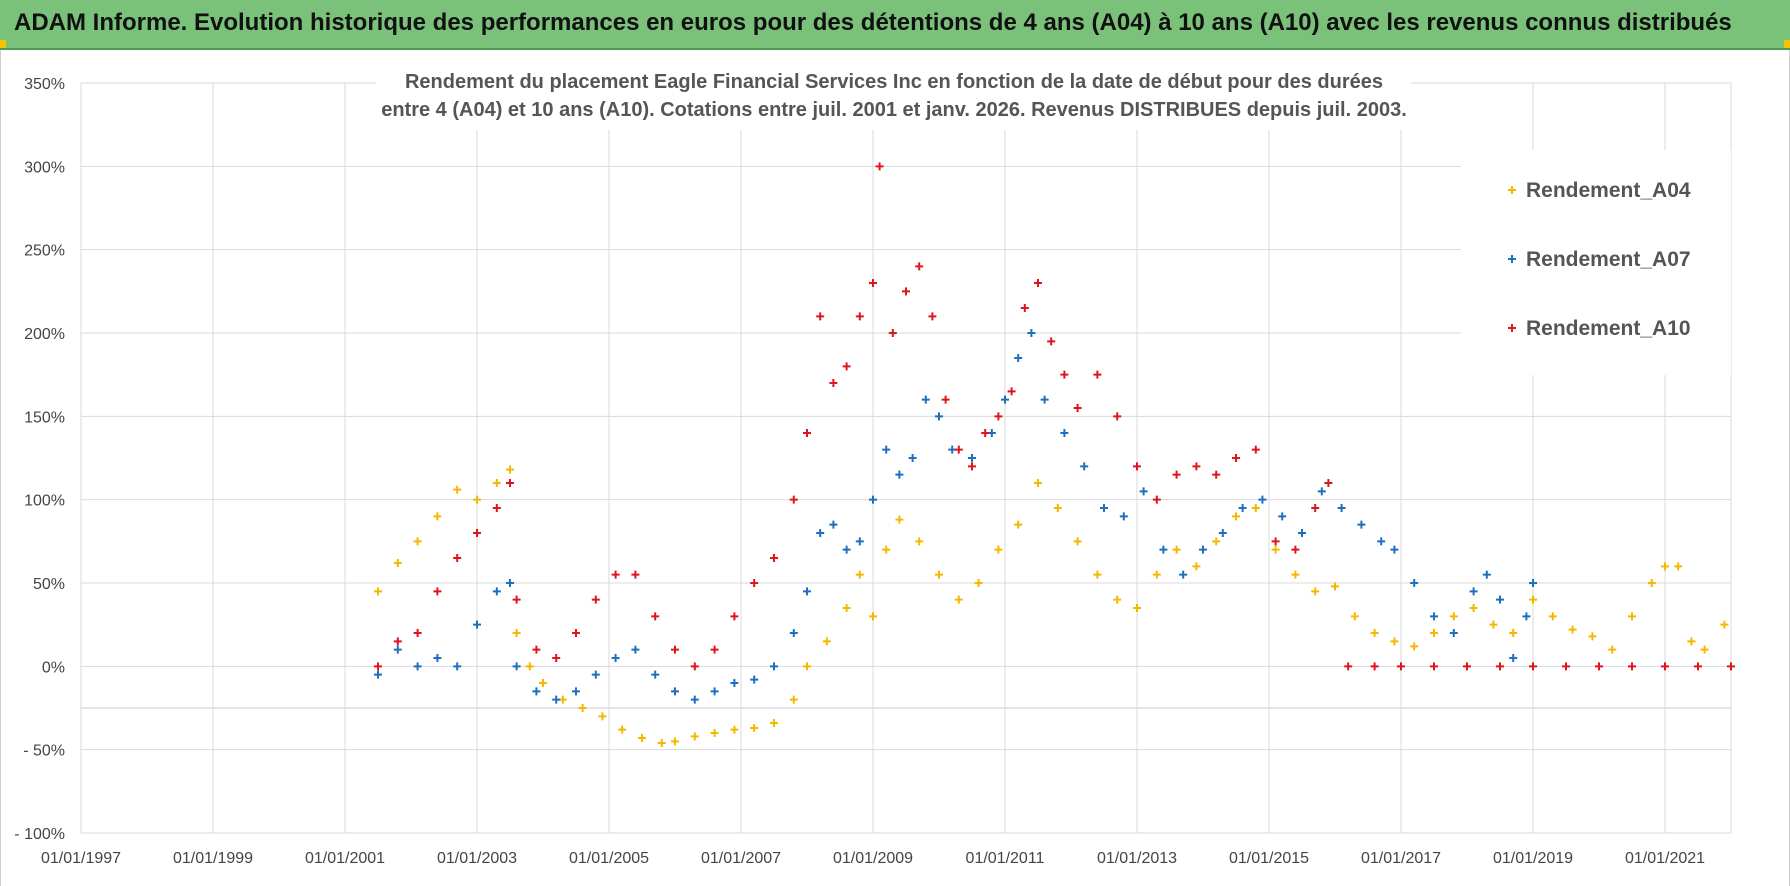 This screenshot has height=886, width=1790. I want to click on x-tick-label: 01/01/2013, so click(1137, 858).